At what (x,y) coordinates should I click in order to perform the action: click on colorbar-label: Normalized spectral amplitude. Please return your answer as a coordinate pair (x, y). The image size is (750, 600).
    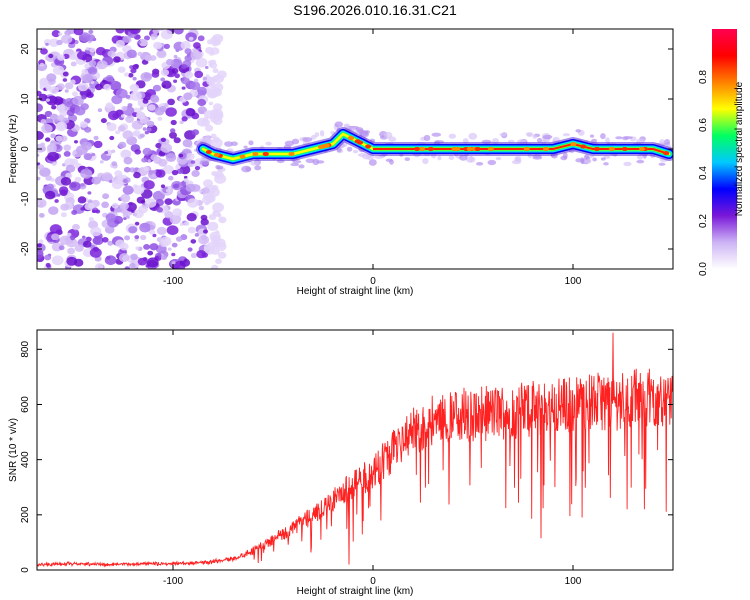
    Looking at the image, I should click on (739, 148).